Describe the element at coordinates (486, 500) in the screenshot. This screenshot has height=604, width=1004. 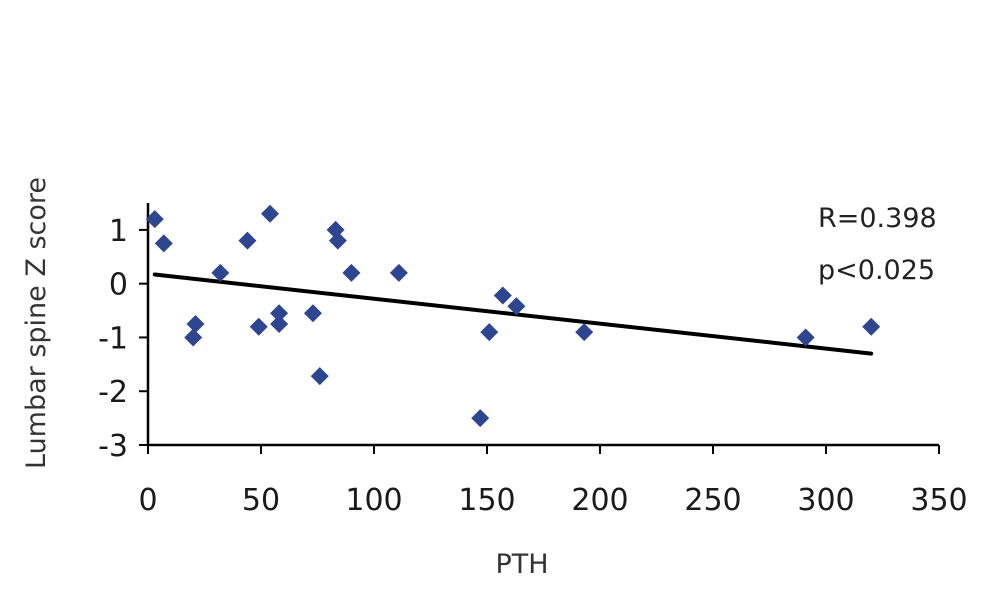
I see `x-tick-label: 150` at that location.